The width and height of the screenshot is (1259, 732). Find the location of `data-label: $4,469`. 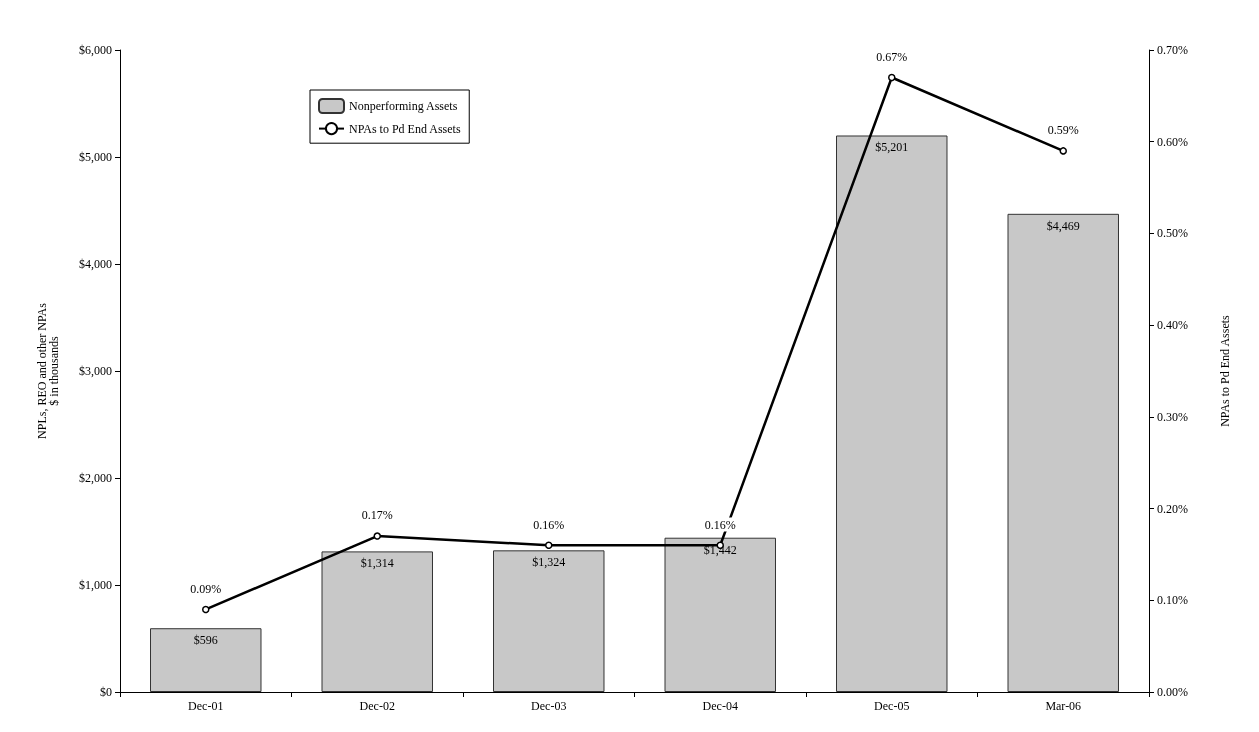

data-label: $4,469 is located at coordinates (1063, 225).